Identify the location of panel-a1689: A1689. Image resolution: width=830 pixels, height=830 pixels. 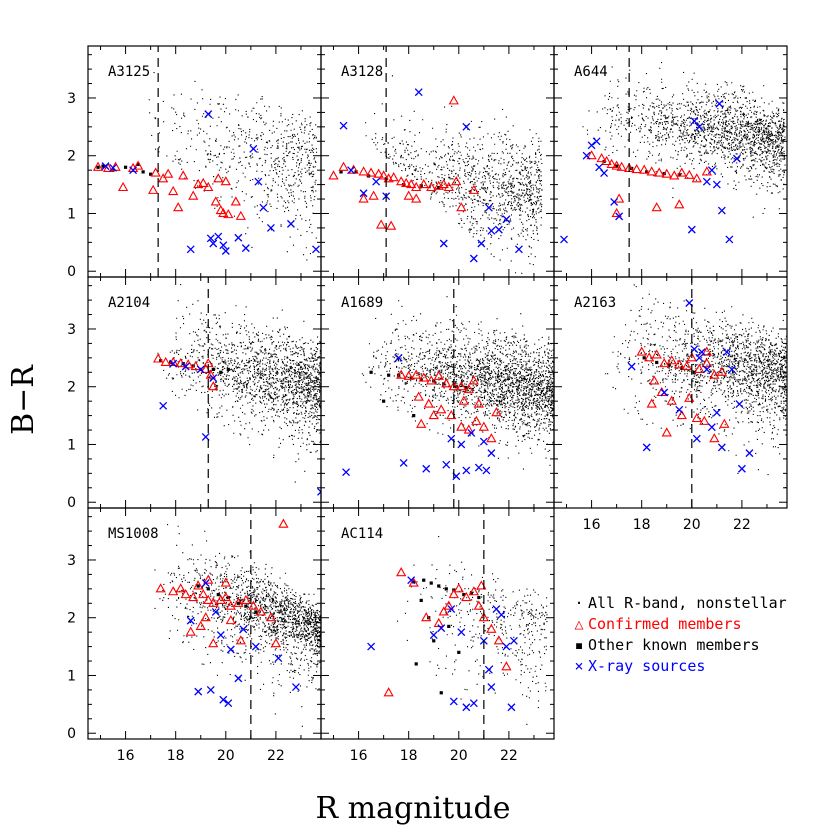
(437, 392).